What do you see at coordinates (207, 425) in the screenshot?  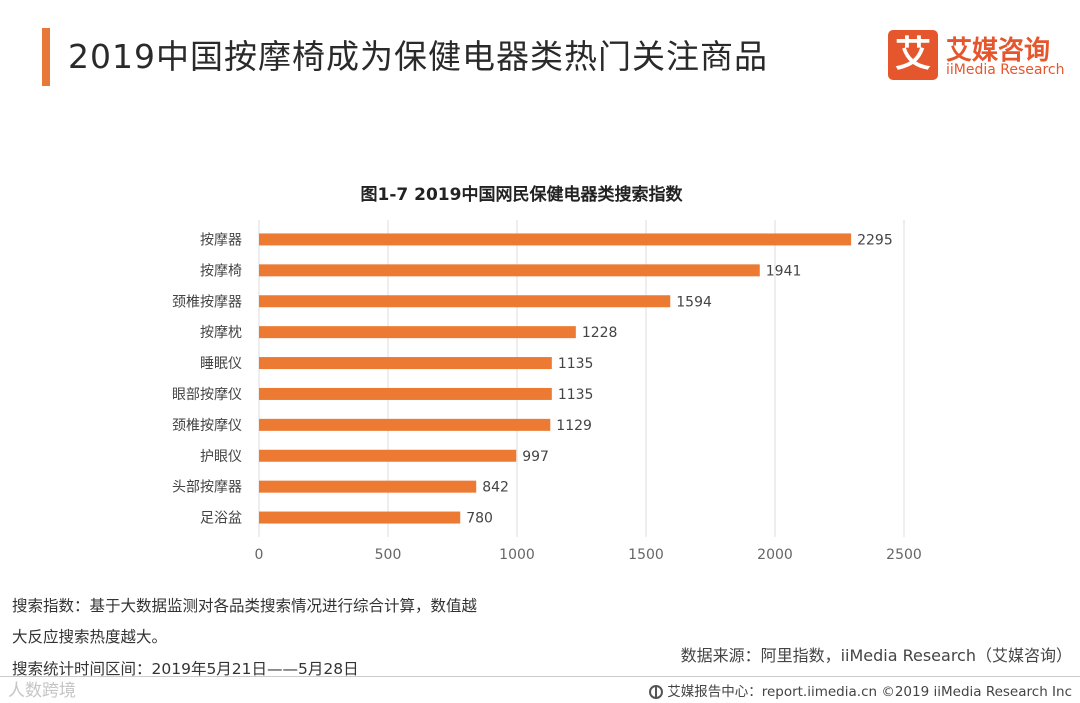 I see `category-label: 颈椎按摩仪` at bounding box center [207, 425].